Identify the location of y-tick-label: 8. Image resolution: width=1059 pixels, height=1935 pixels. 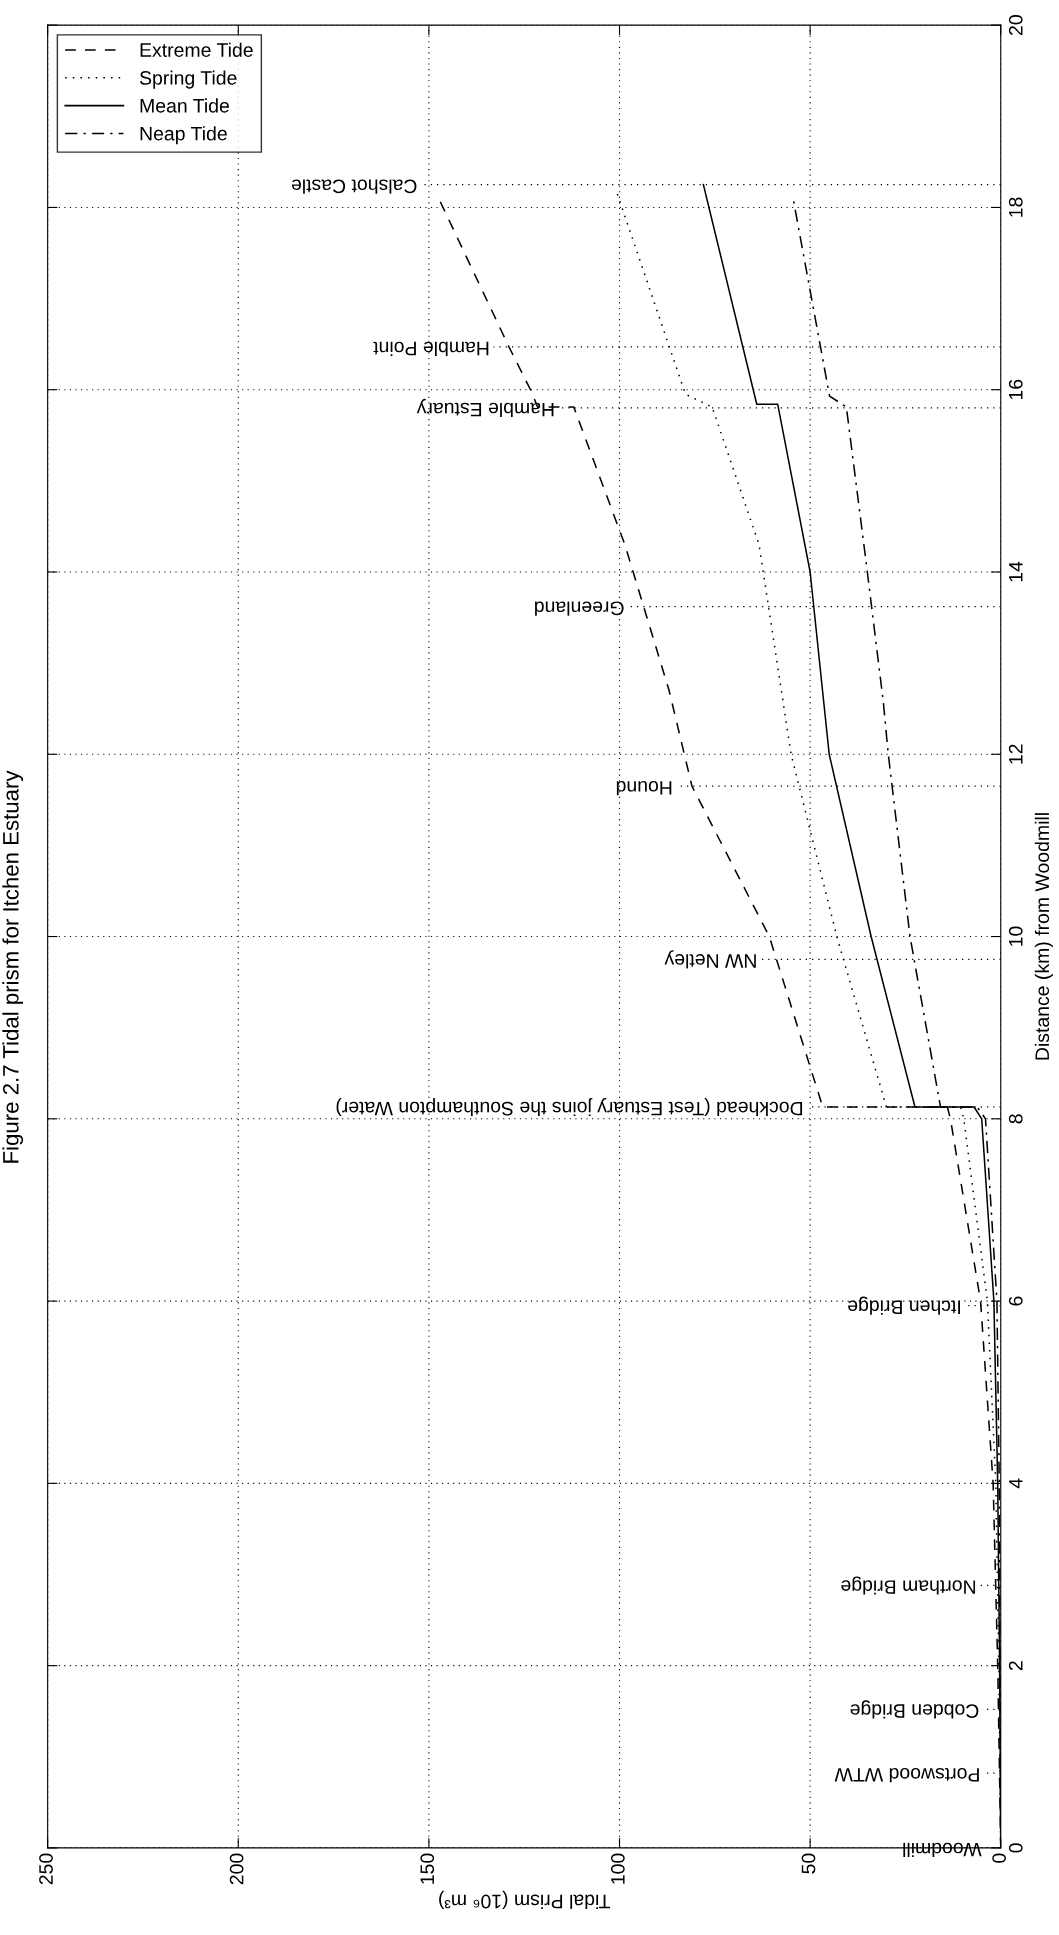
(1015, 1119).